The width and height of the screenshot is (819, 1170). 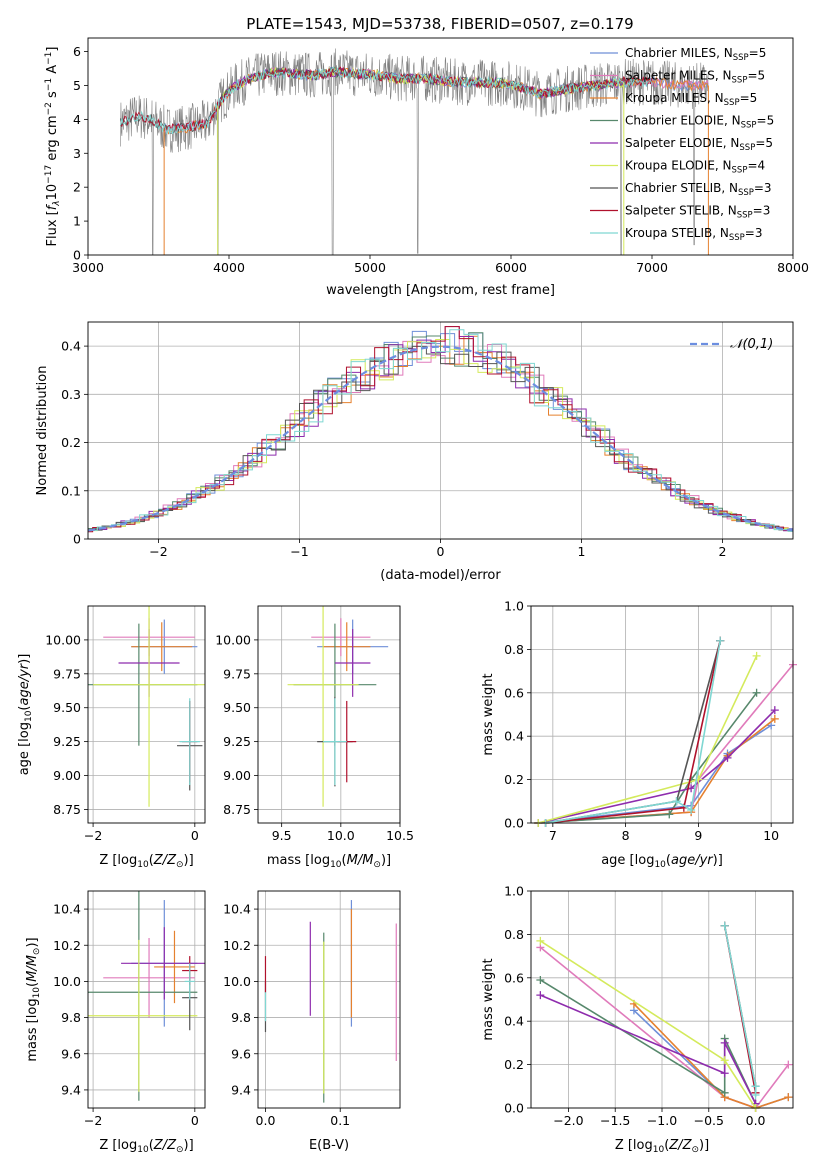 I want to click on label-part: Kroupa STELIB, N, so click(x=677, y=233).